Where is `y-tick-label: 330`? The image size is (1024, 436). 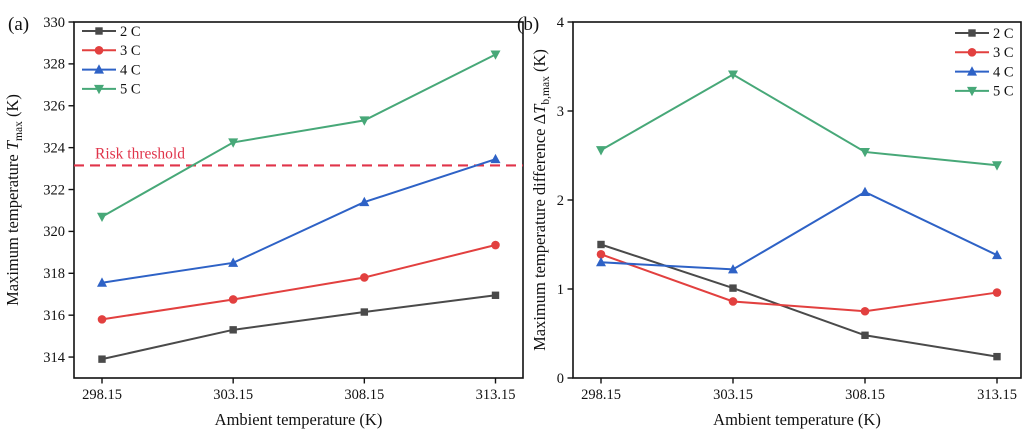
y-tick-label: 330 is located at coordinates (54, 23).